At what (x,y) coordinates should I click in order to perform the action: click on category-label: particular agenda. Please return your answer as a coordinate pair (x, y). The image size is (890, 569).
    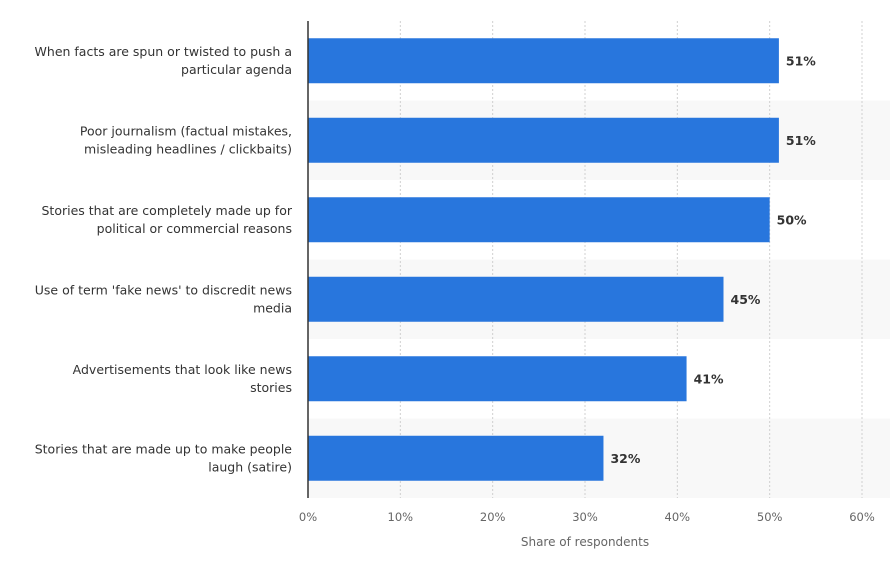
    Looking at the image, I should click on (236, 69).